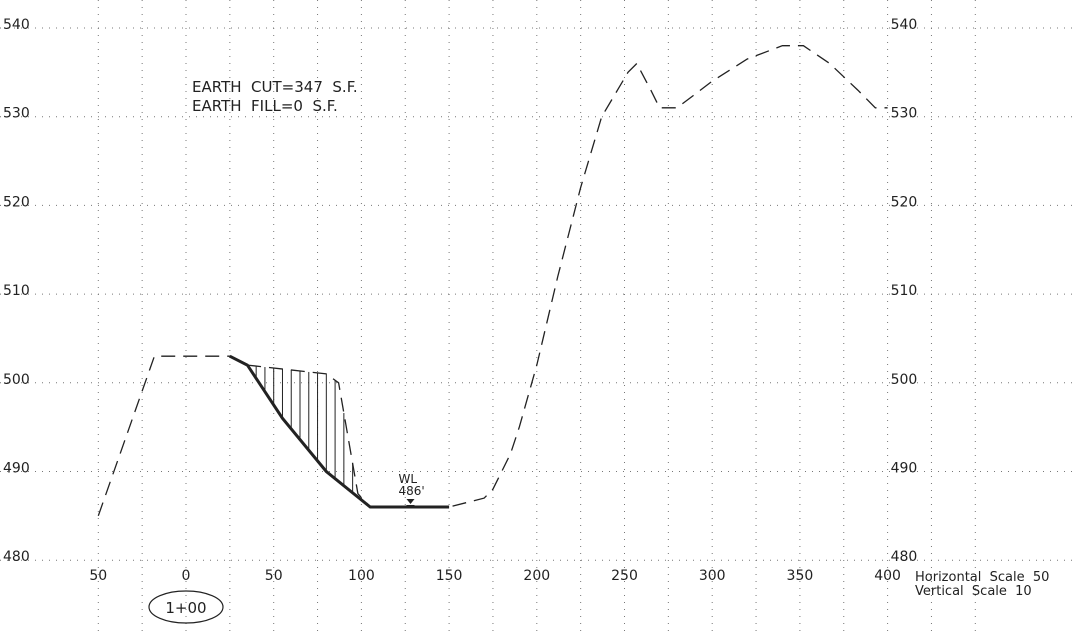 The width and height of the screenshot is (1077, 634). I want to click on x-tick-label: 150, so click(449, 576).